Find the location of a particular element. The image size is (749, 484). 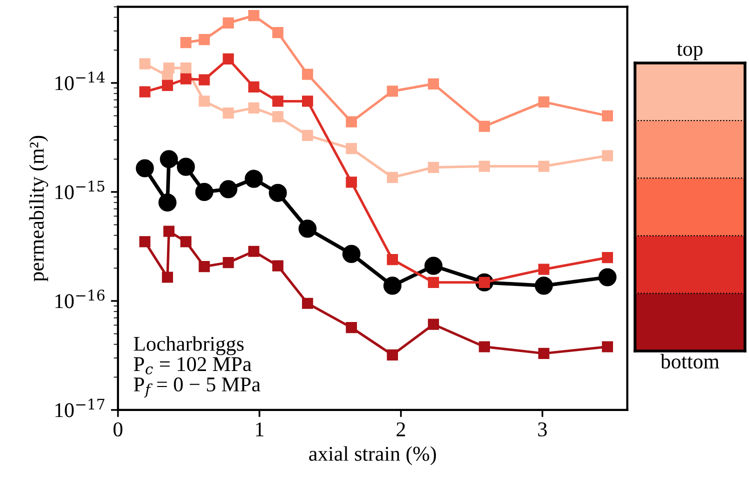

x-axis-title: axial strain (%) is located at coordinates (372, 456).